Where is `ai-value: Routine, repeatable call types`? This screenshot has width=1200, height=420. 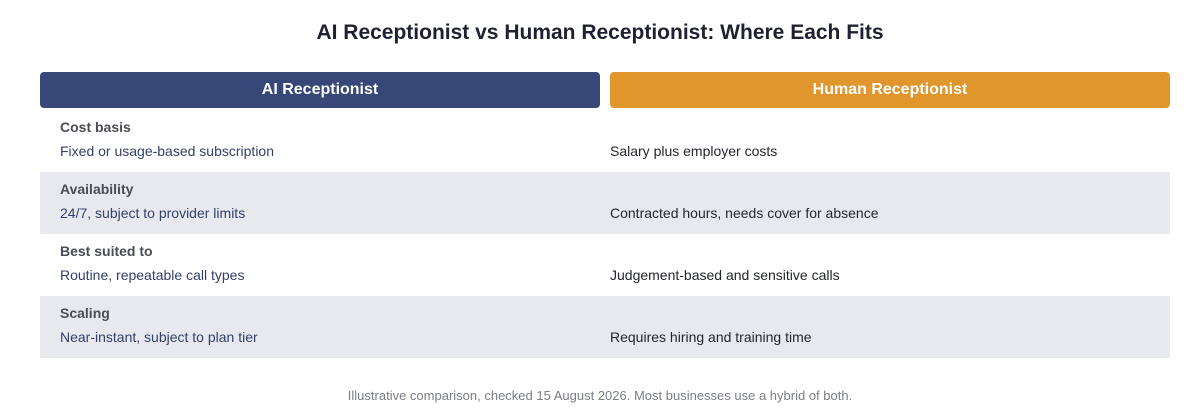
ai-value: Routine, repeatable call types is located at coordinates (152, 275).